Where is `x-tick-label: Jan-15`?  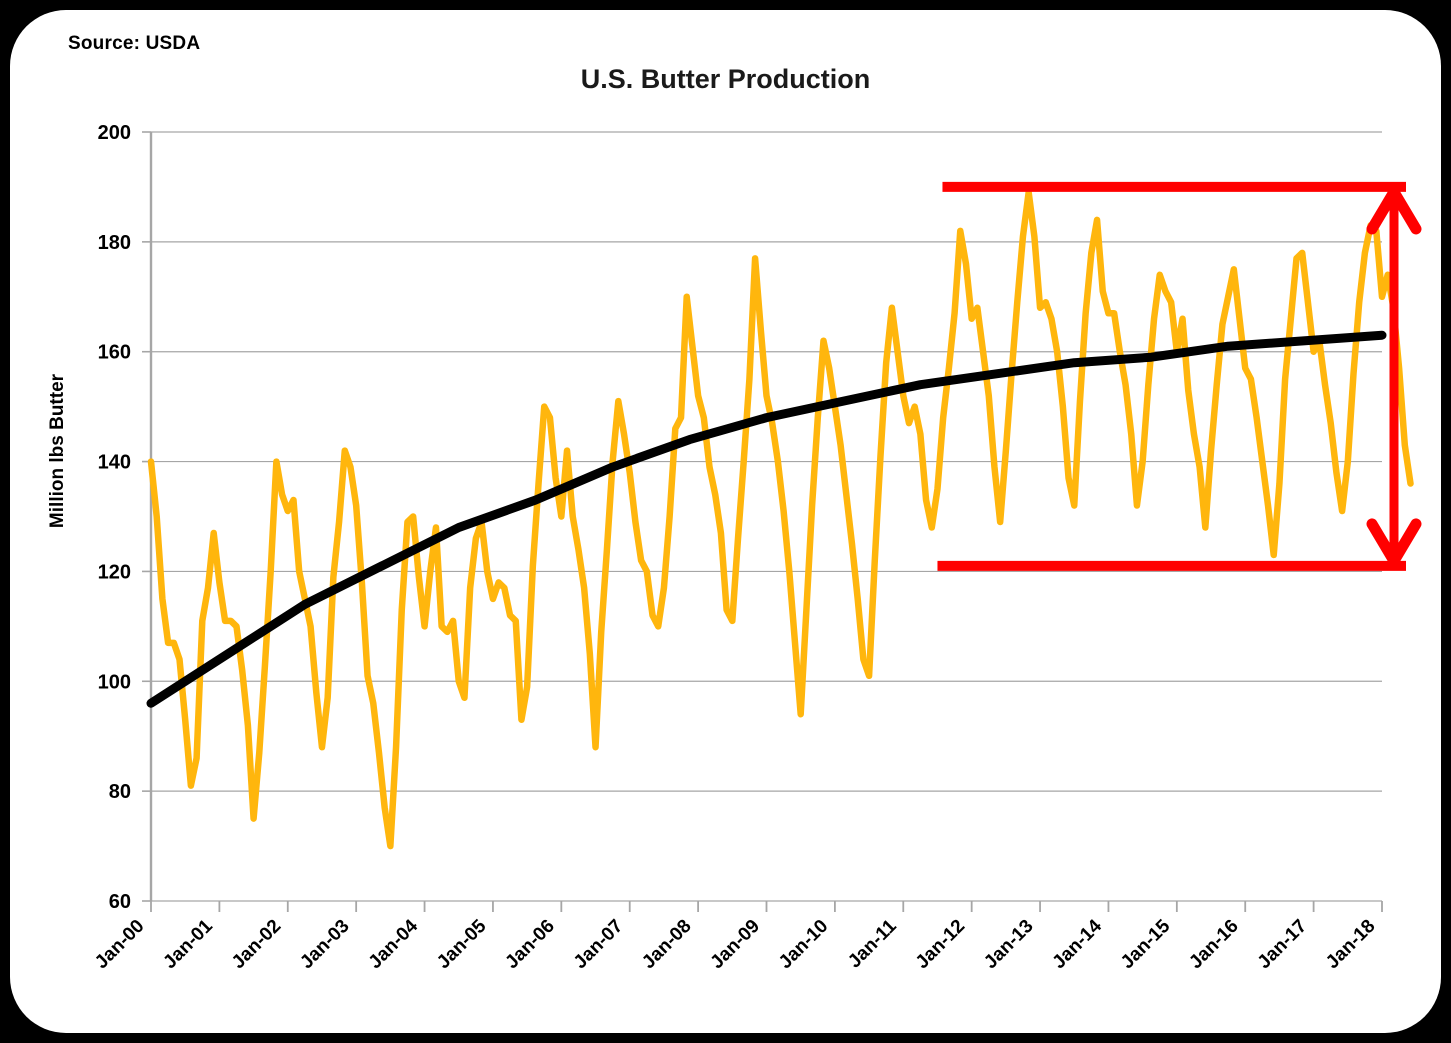 x-tick-label: Jan-15 is located at coordinates (1146, 944).